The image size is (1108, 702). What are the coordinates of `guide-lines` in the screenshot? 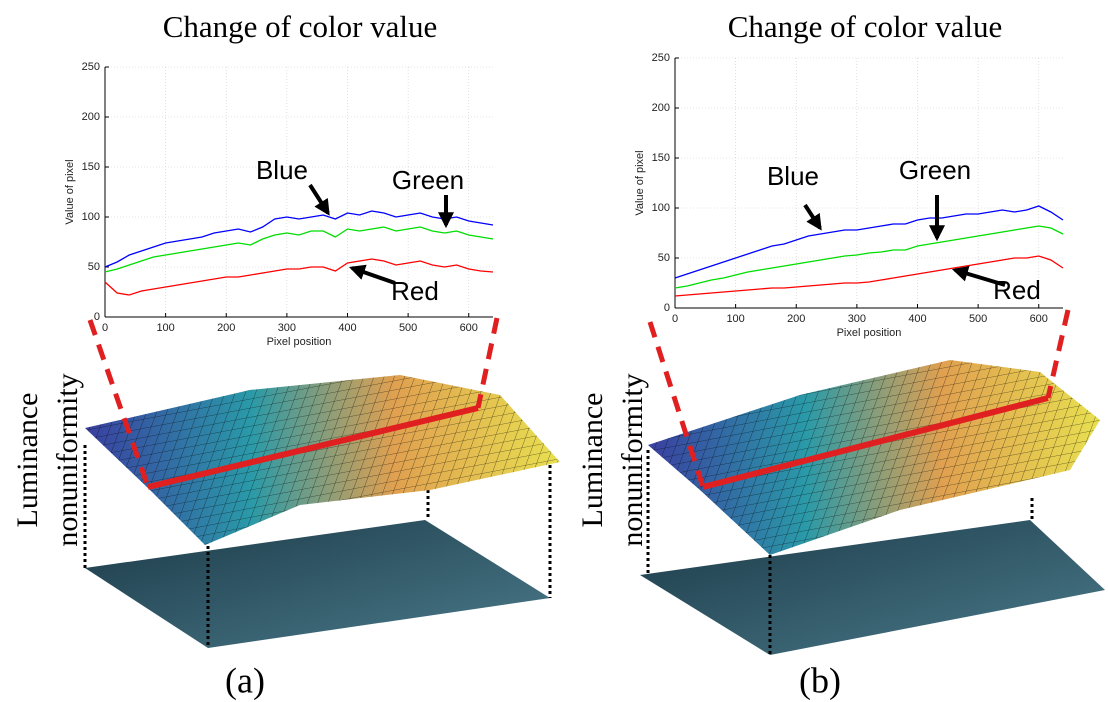 It's located at (840, 552).